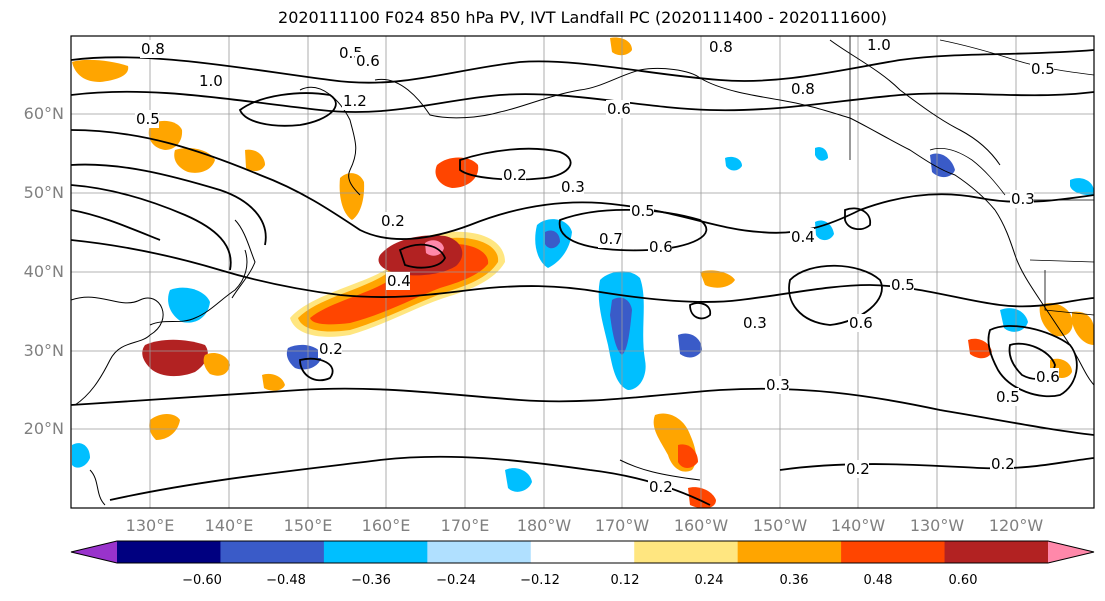 This screenshot has height=601, width=1105. I want to click on lon-label: 180°W, so click(544, 525).